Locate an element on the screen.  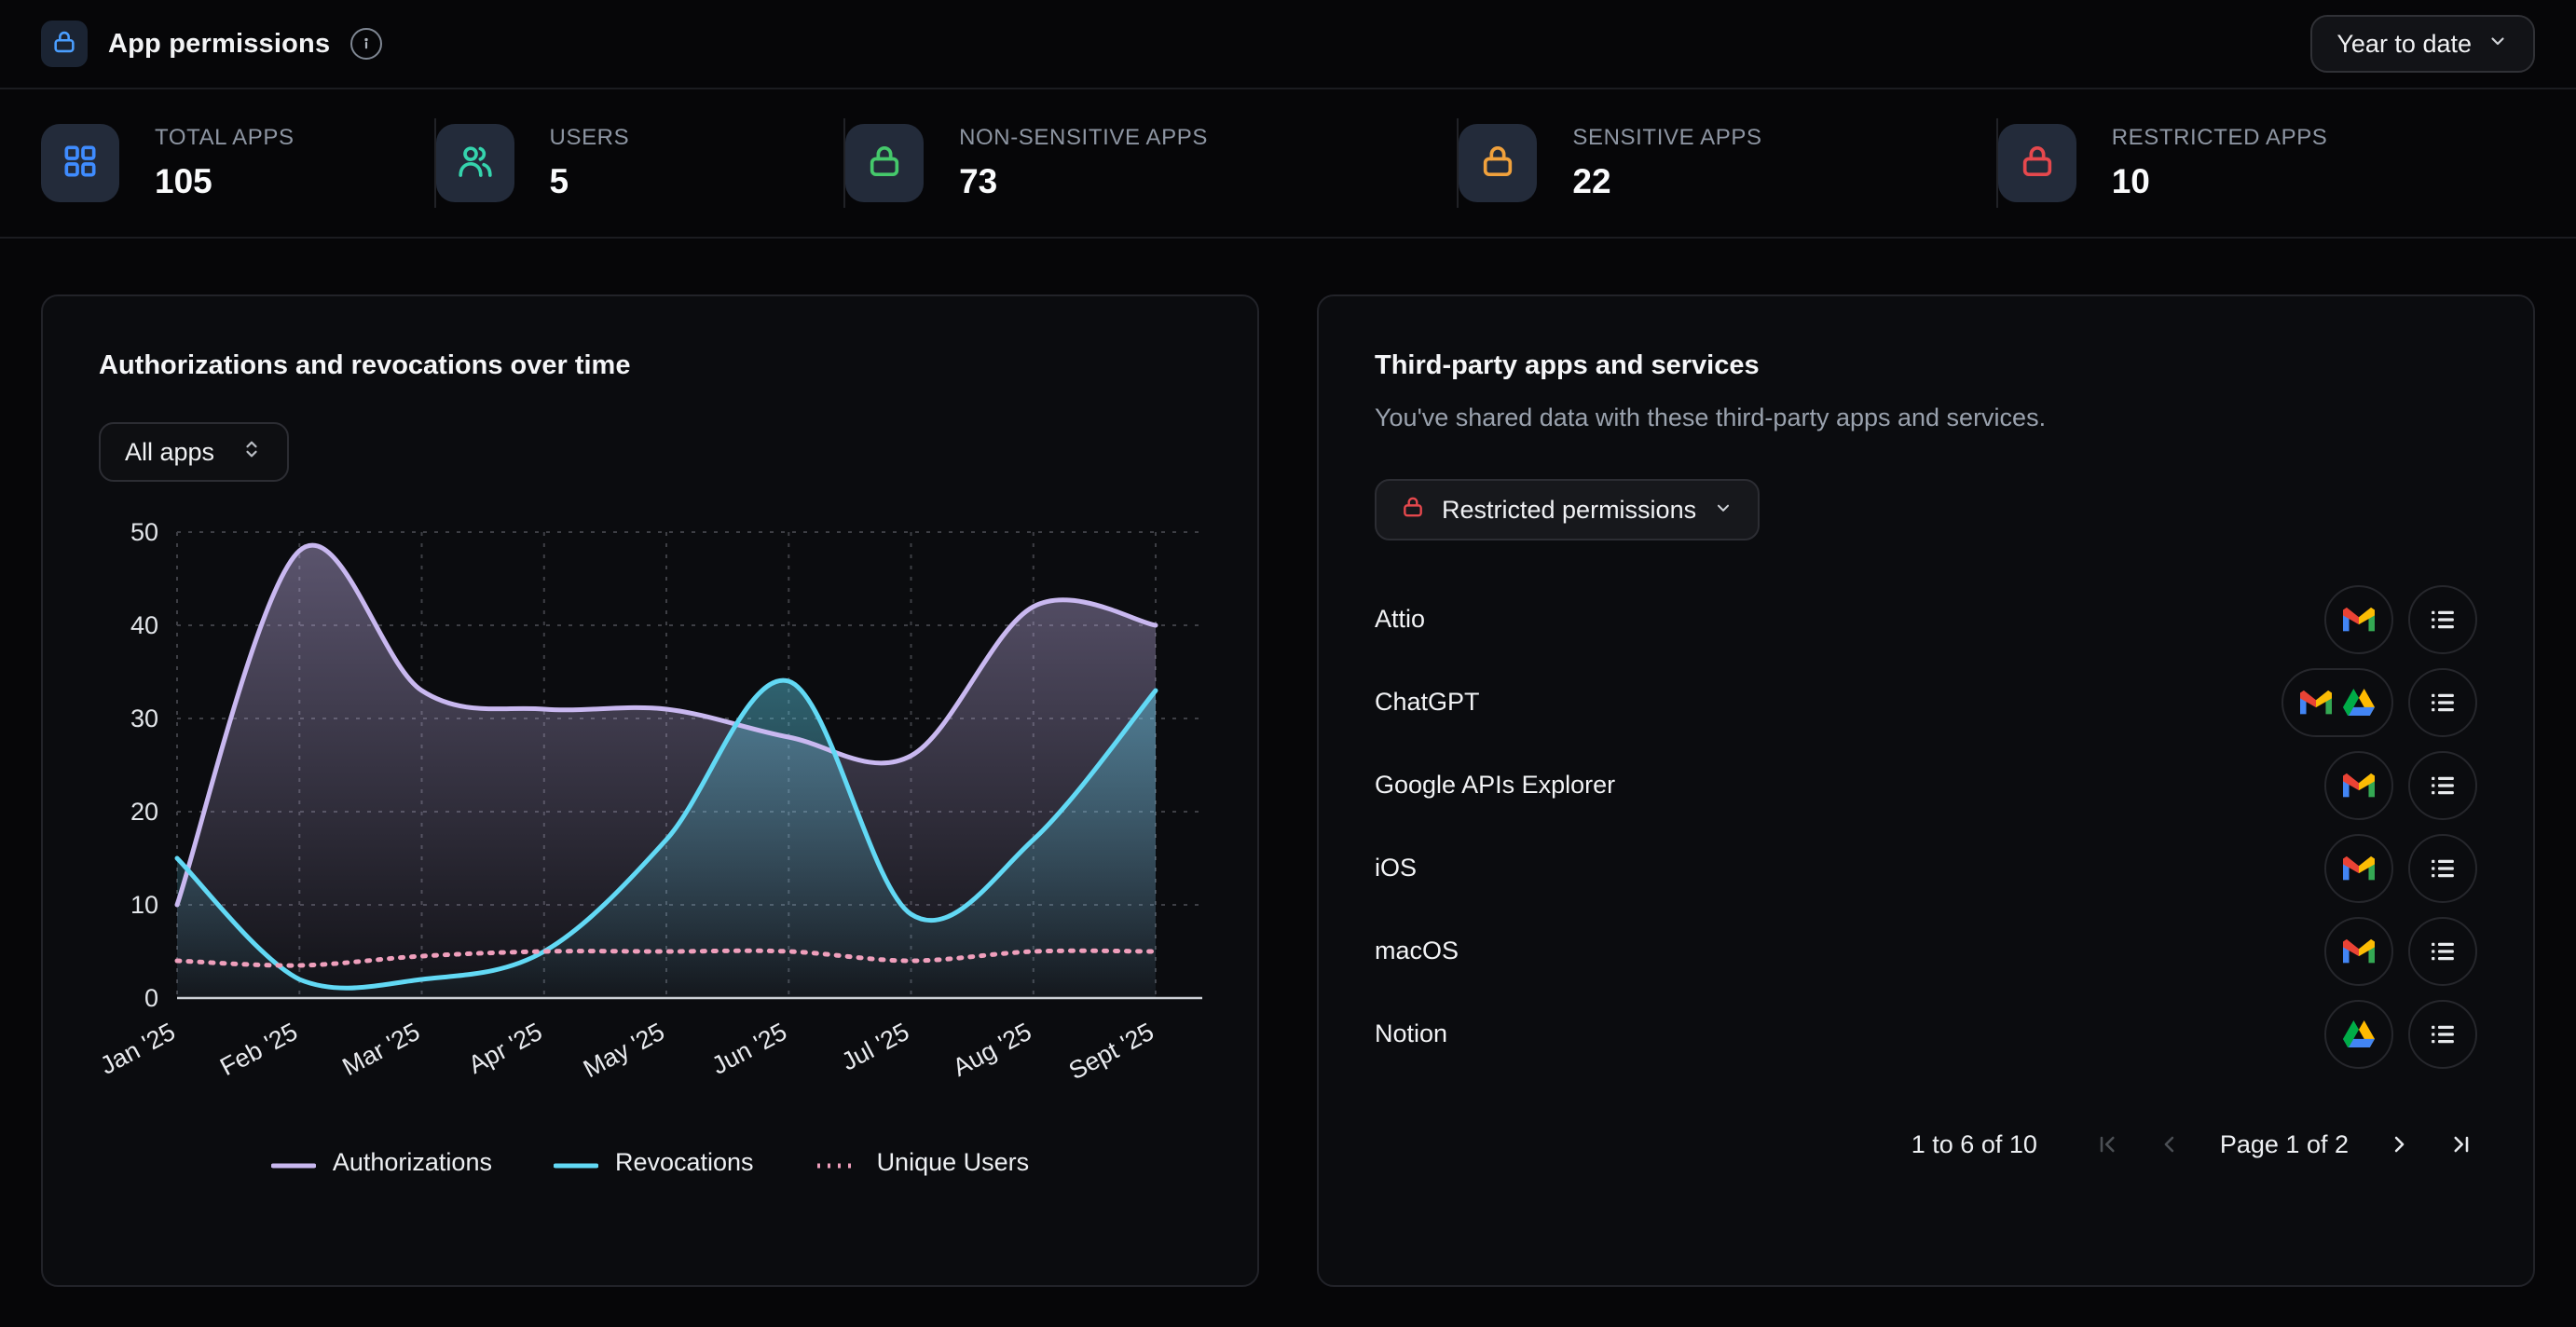
chevron-updown-icon is located at coordinates (251, 452).